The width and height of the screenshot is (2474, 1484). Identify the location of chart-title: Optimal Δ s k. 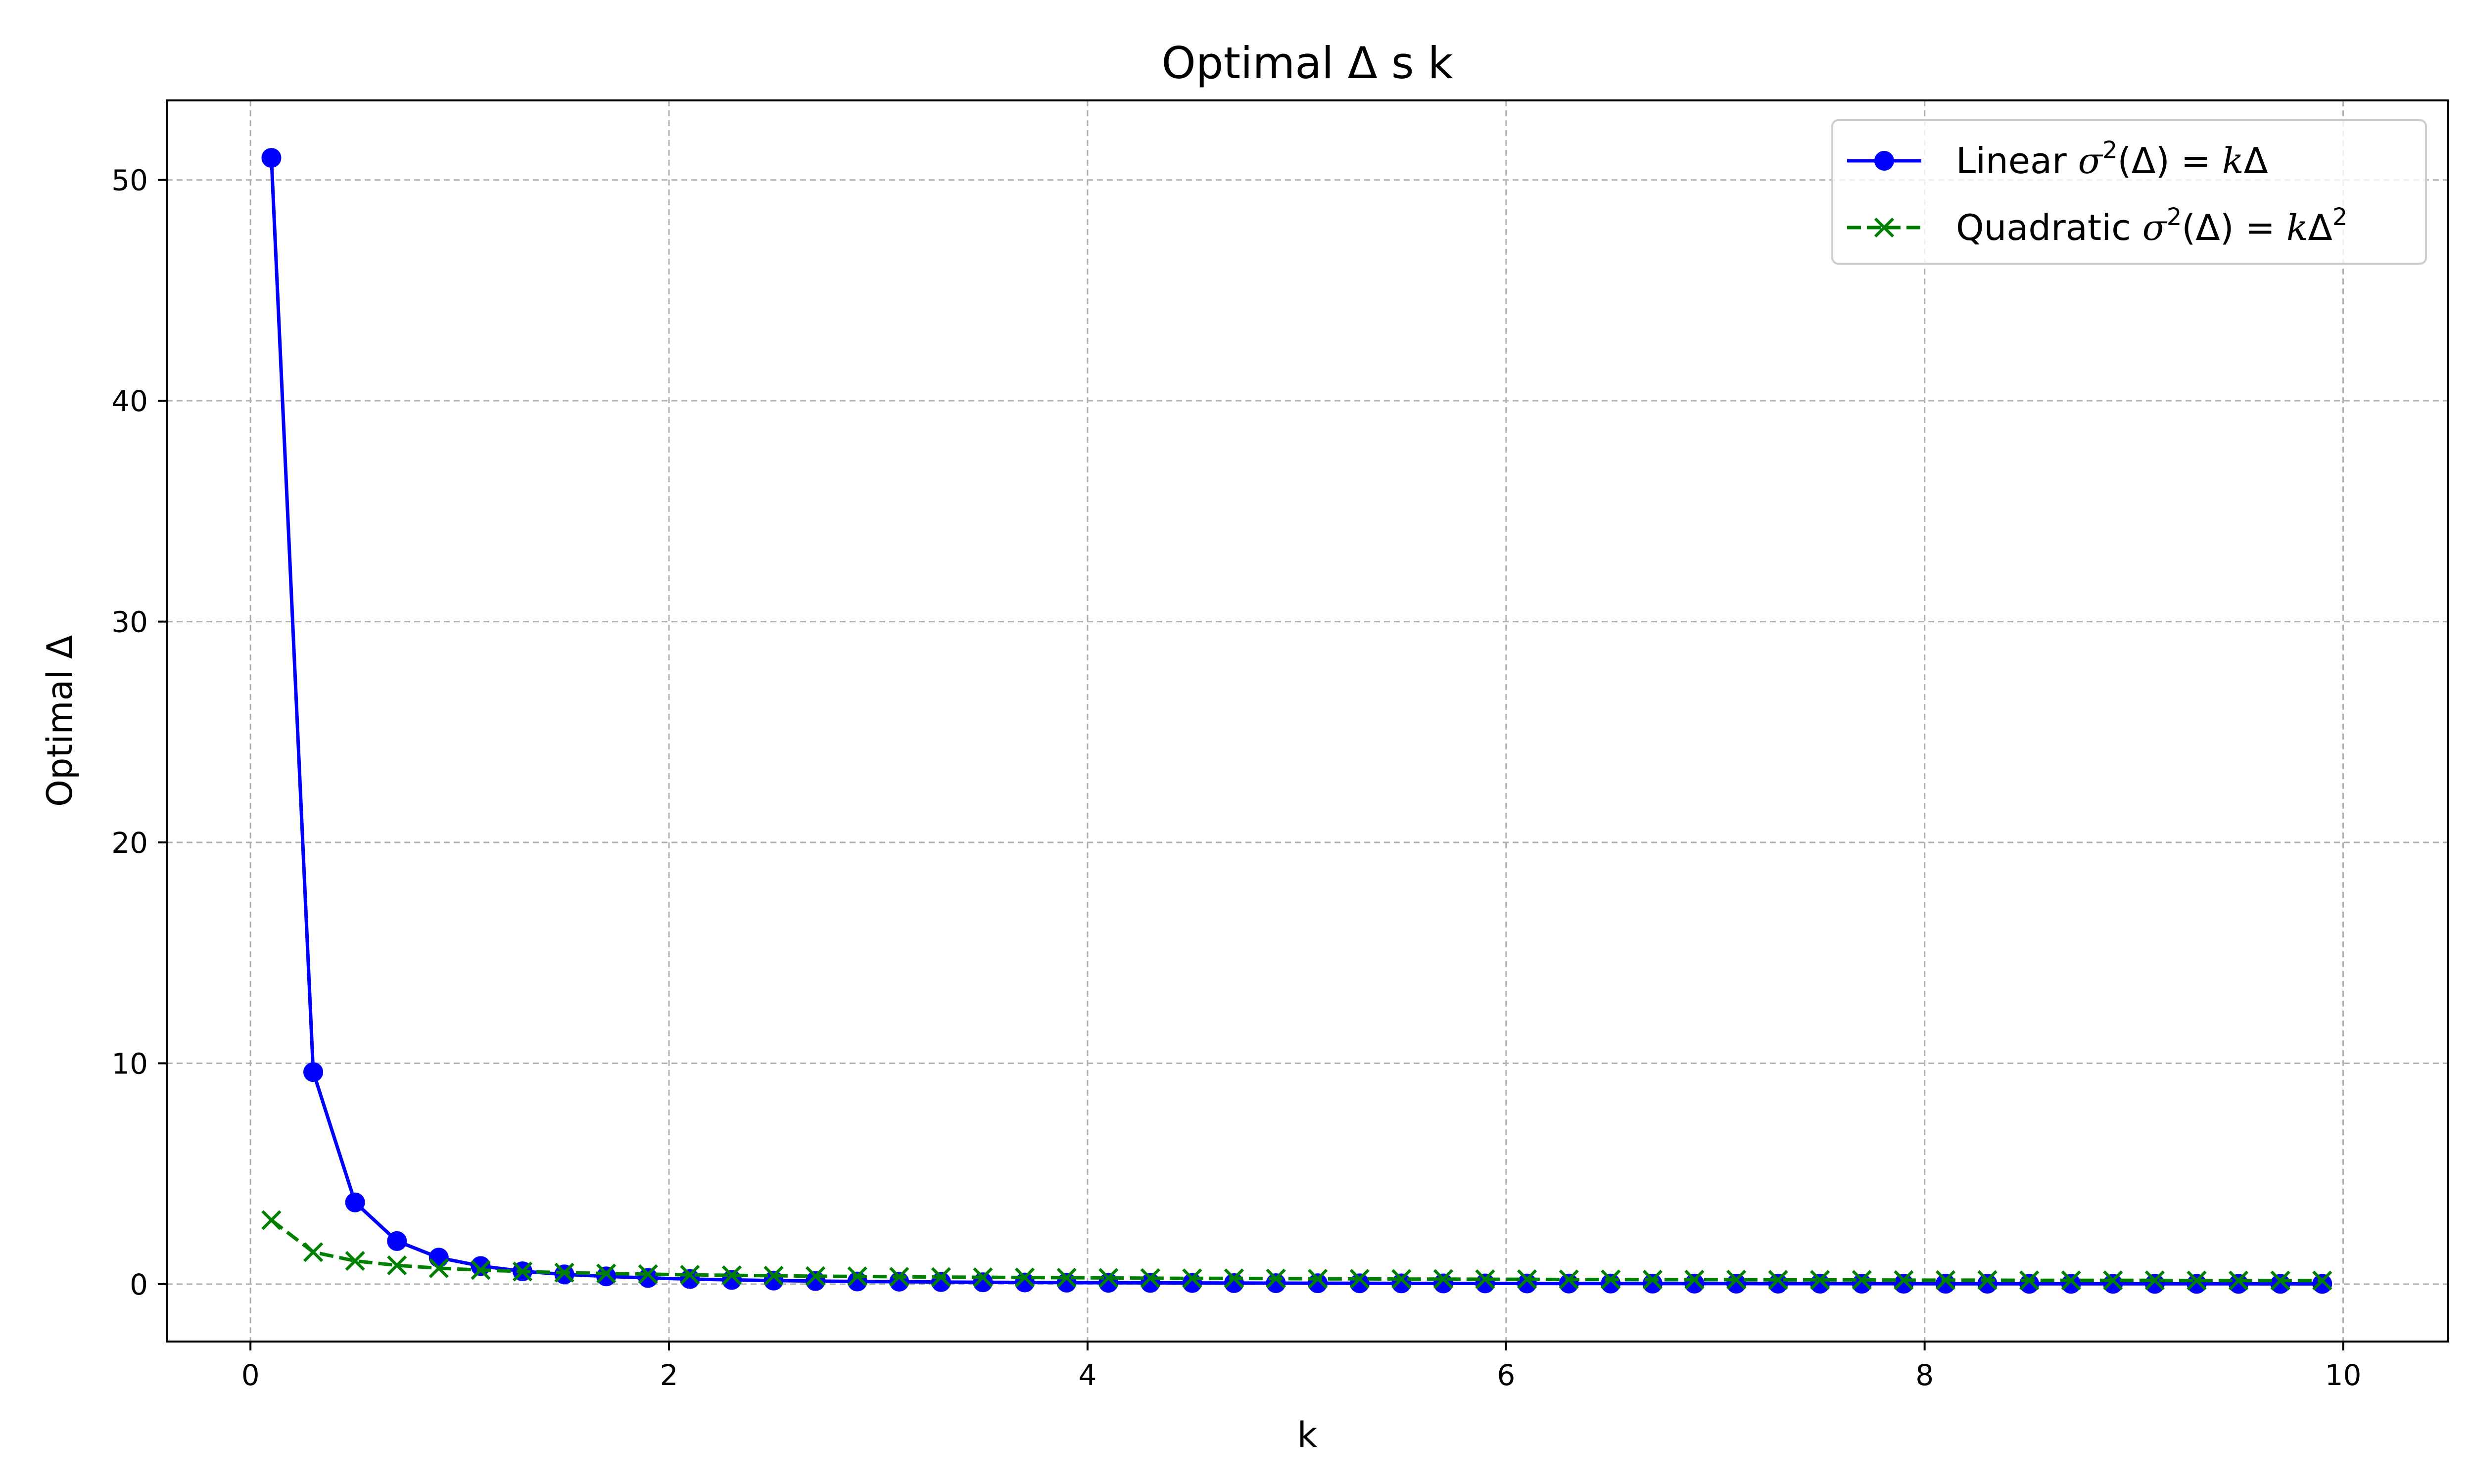
(1307, 63).